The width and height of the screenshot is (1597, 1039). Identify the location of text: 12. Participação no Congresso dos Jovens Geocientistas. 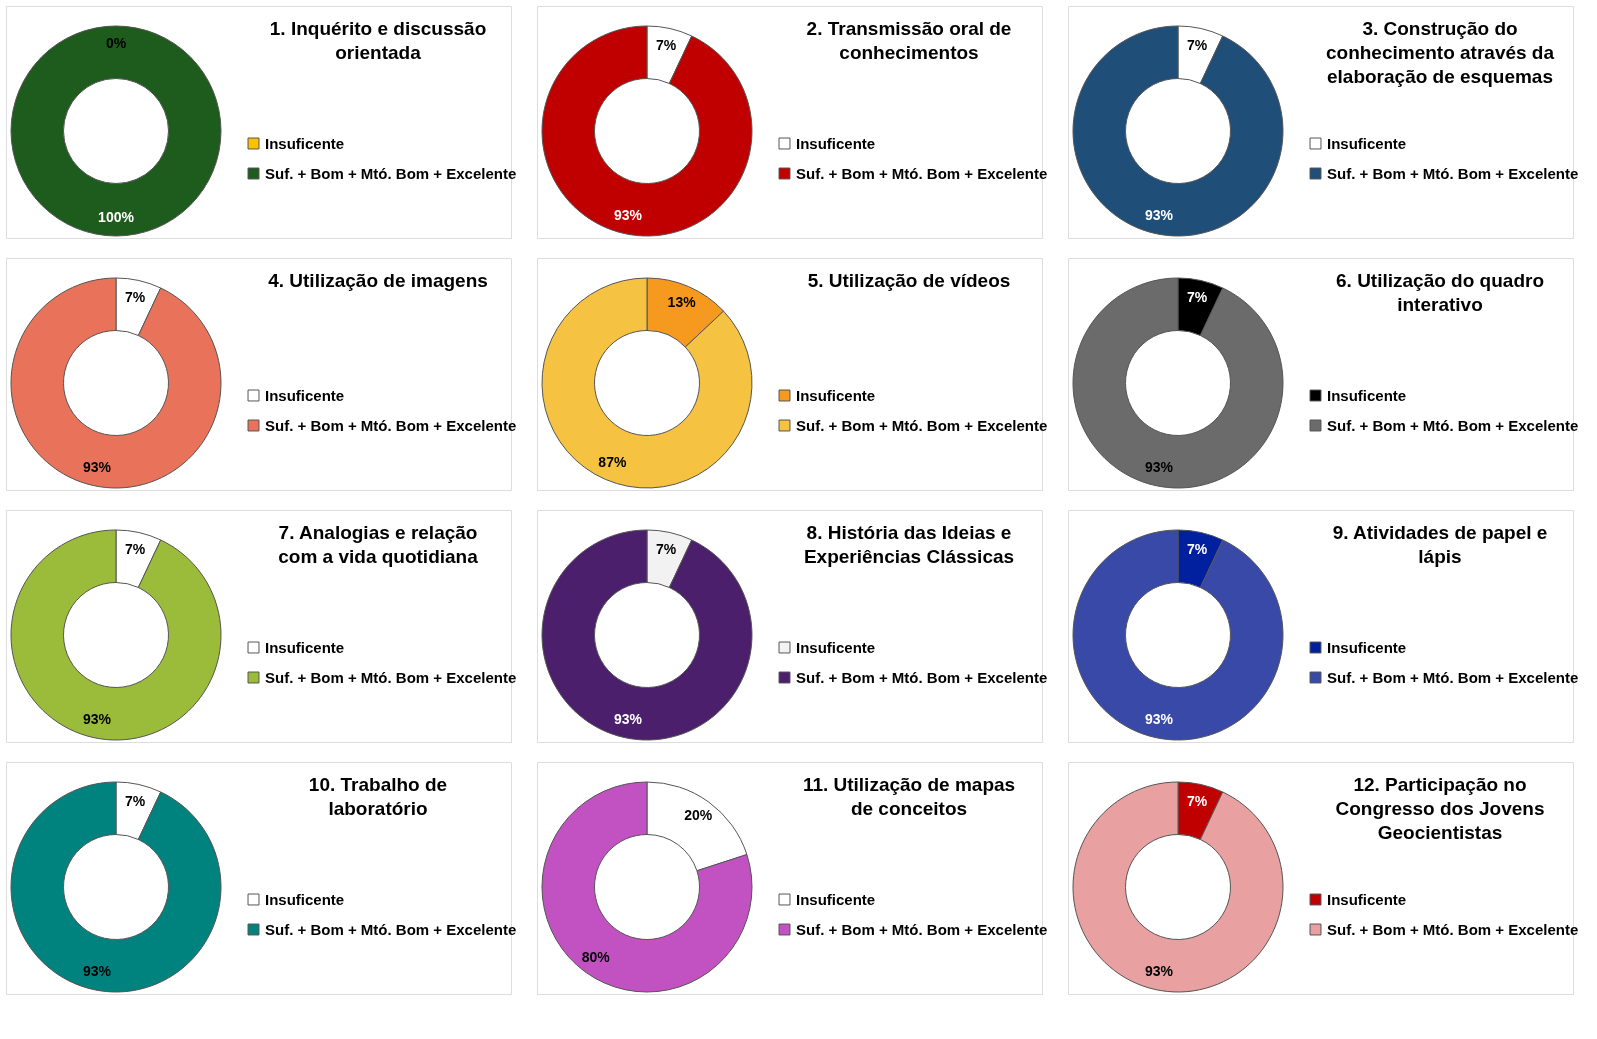
(1440, 808).